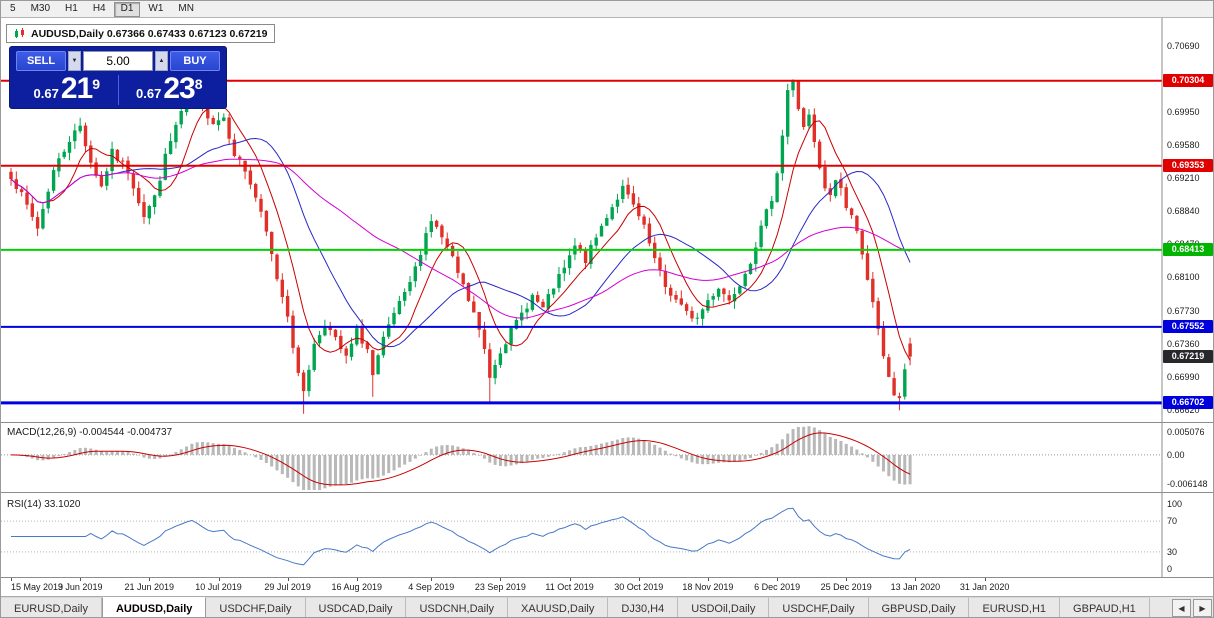  Describe the element at coordinates (287, 587) in the screenshot. I see `time-axis-label: 29 Jul 2019` at that location.